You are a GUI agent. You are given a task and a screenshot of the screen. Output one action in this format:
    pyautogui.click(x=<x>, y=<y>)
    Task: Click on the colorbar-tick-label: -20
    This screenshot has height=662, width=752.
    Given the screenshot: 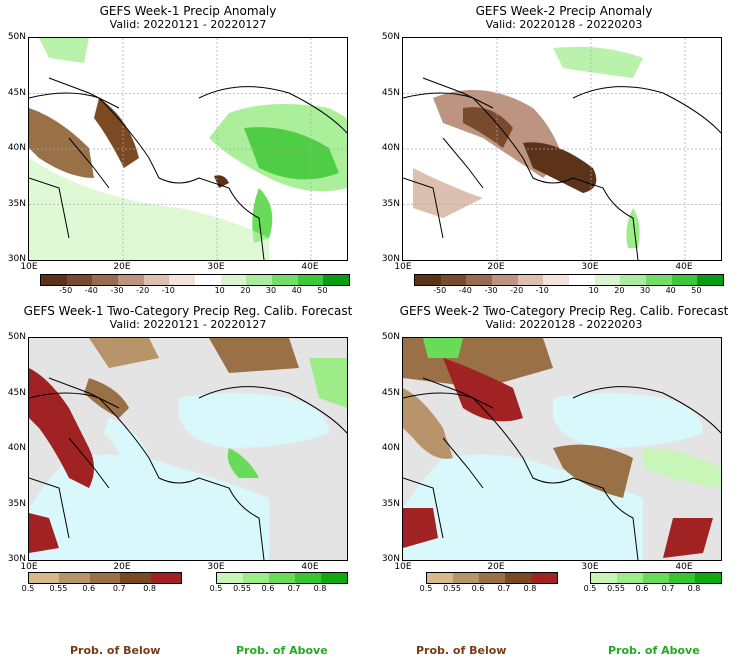 What is the action you would take?
    pyautogui.click(x=143, y=290)
    